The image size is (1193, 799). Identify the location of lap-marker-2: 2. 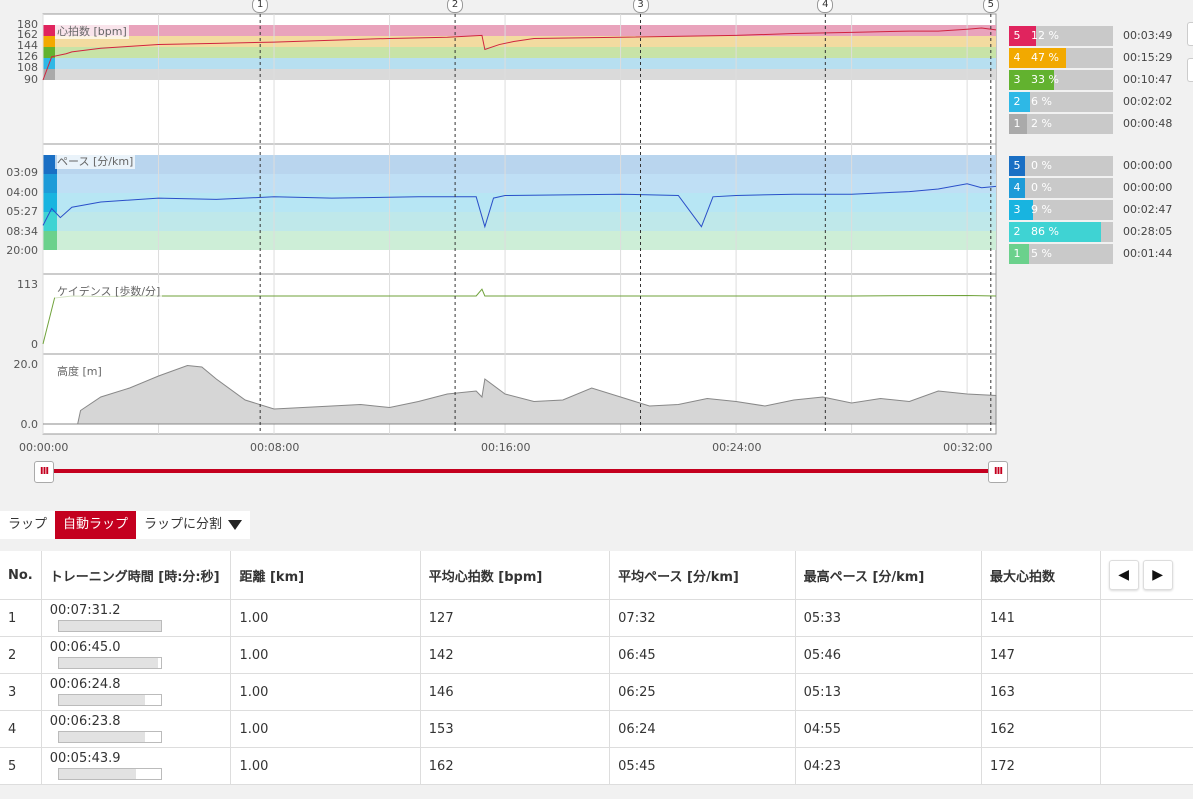
(455, 6).